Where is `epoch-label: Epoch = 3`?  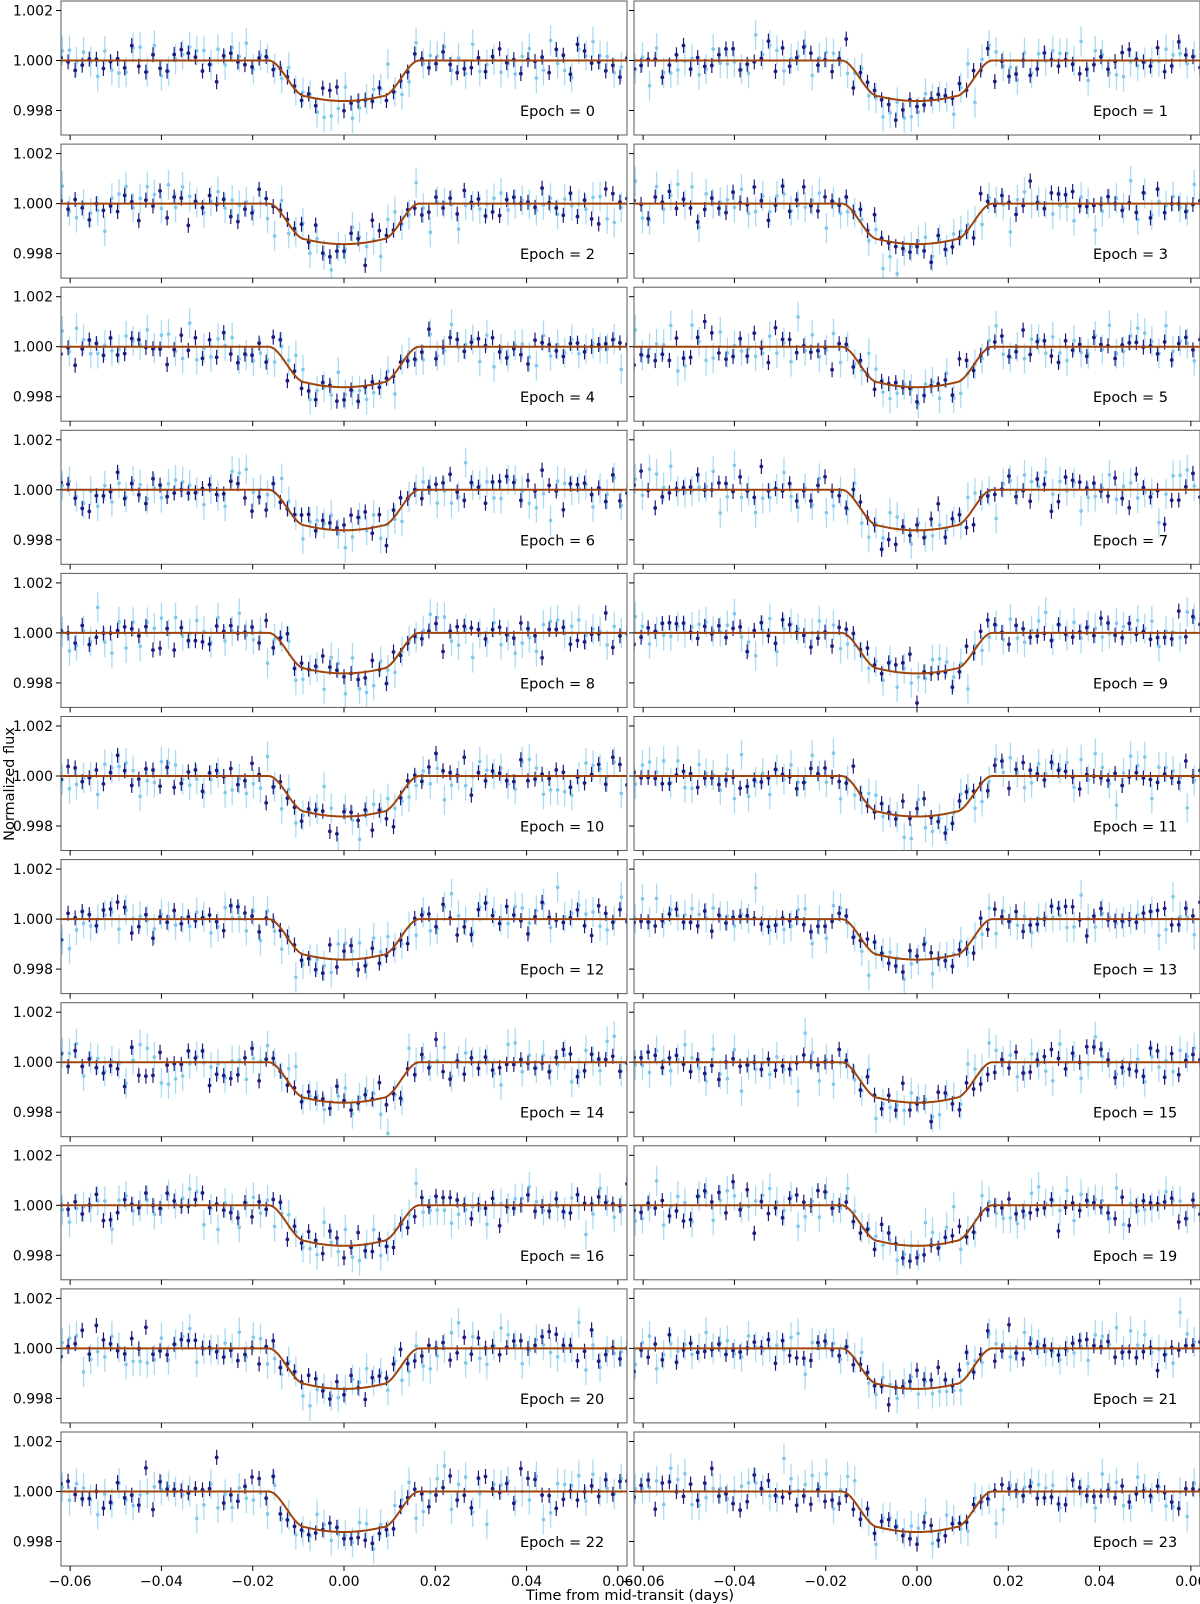 epoch-label: Epoch = 3 is located at coordinates (1130, 255).